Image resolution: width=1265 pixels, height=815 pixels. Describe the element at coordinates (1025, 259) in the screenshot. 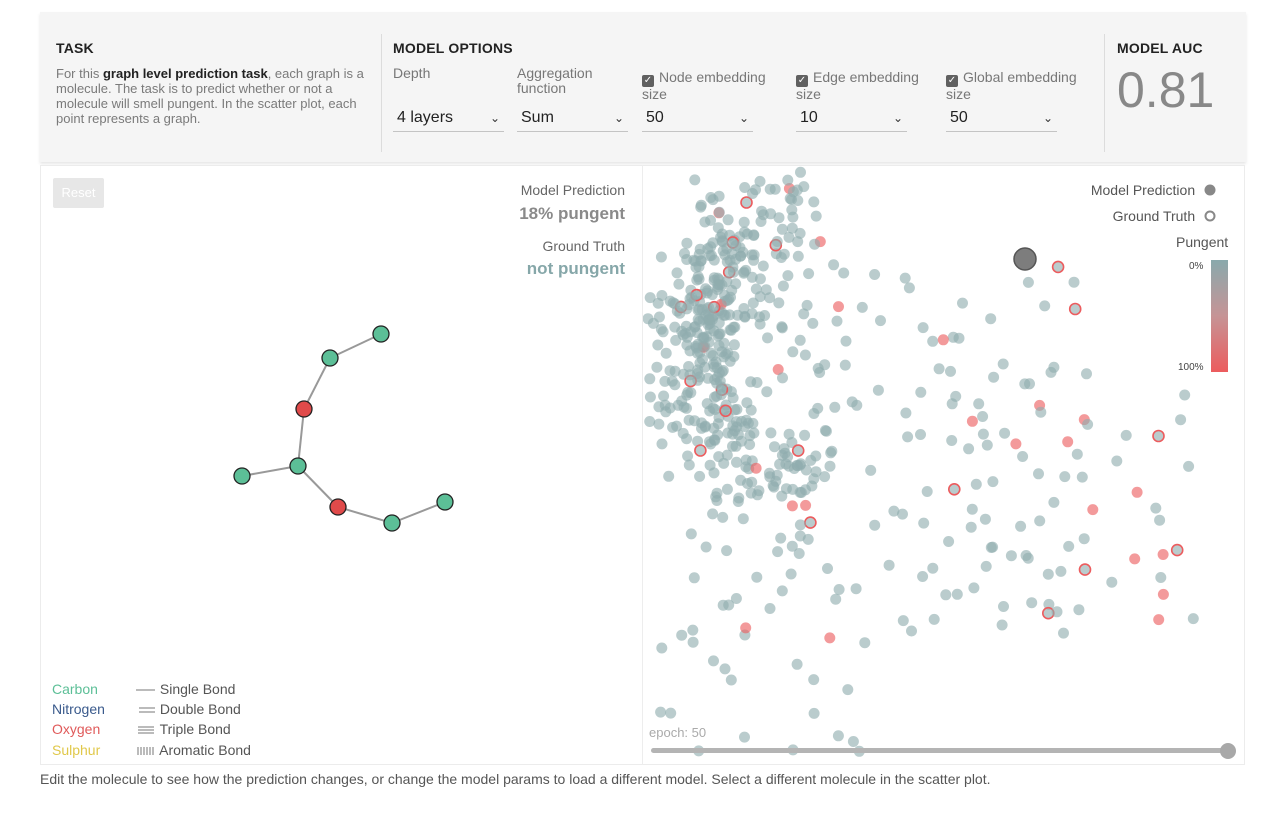

I see `selected-molecule-point` at that location.